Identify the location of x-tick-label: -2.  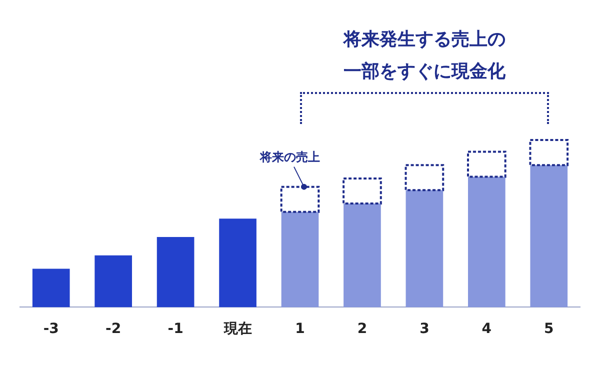
(114, 329).